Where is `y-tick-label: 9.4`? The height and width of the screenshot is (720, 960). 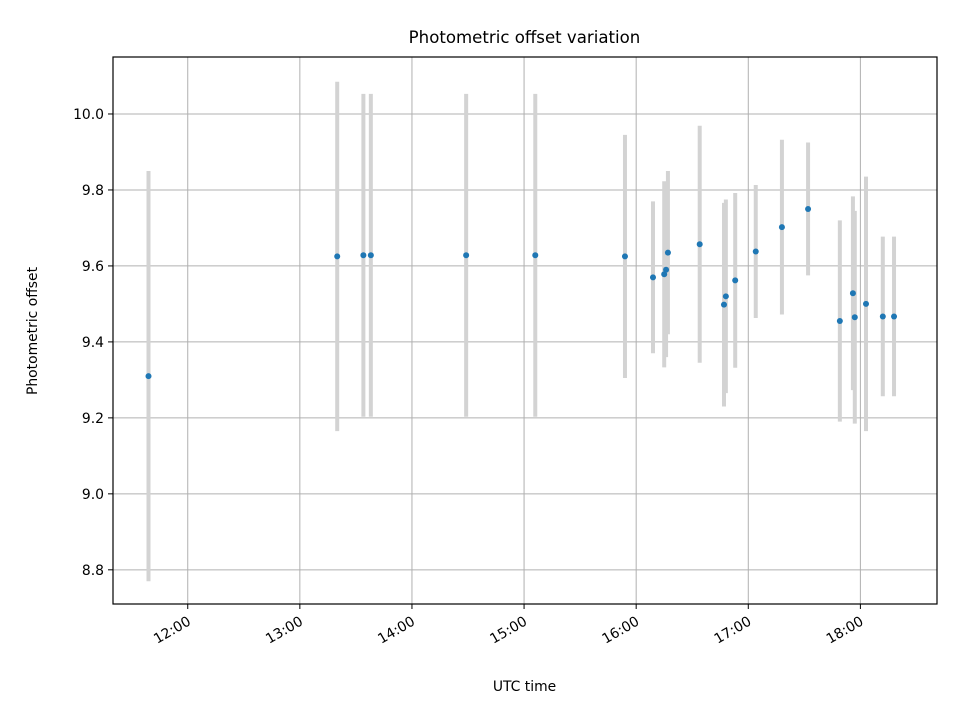
y-tick-label: 9.4 is located at coordinates (93, 343).